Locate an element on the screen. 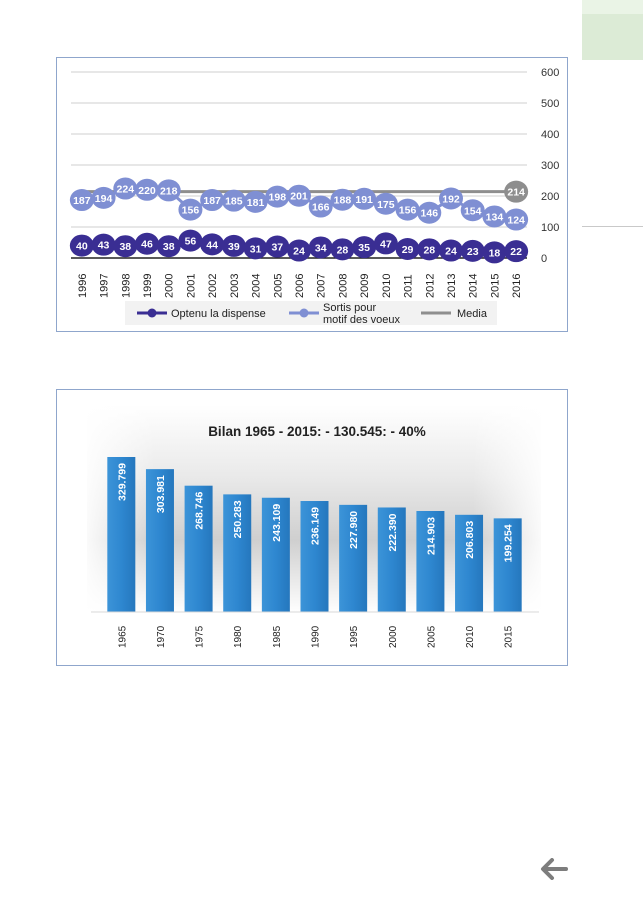 This screenshot has height=907, width=643. data-label: 185 is located at coordinates (234, 202).